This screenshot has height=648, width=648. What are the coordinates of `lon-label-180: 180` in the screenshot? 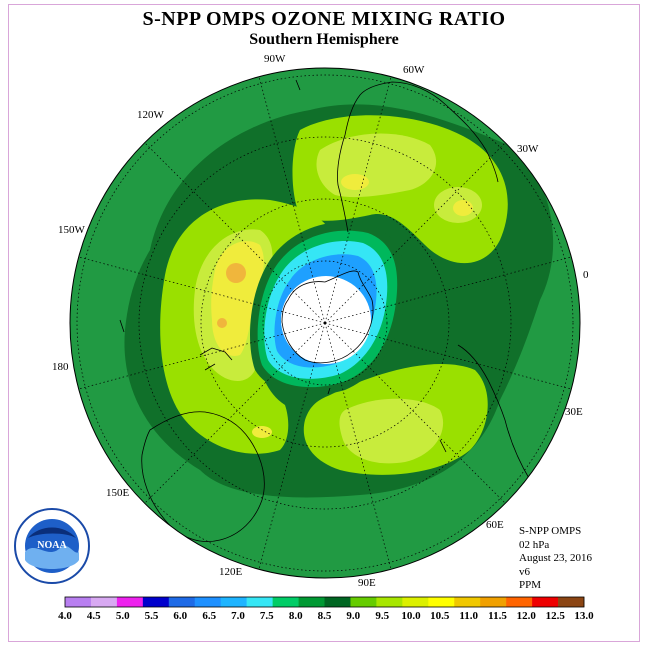 It's located at (60, 367).